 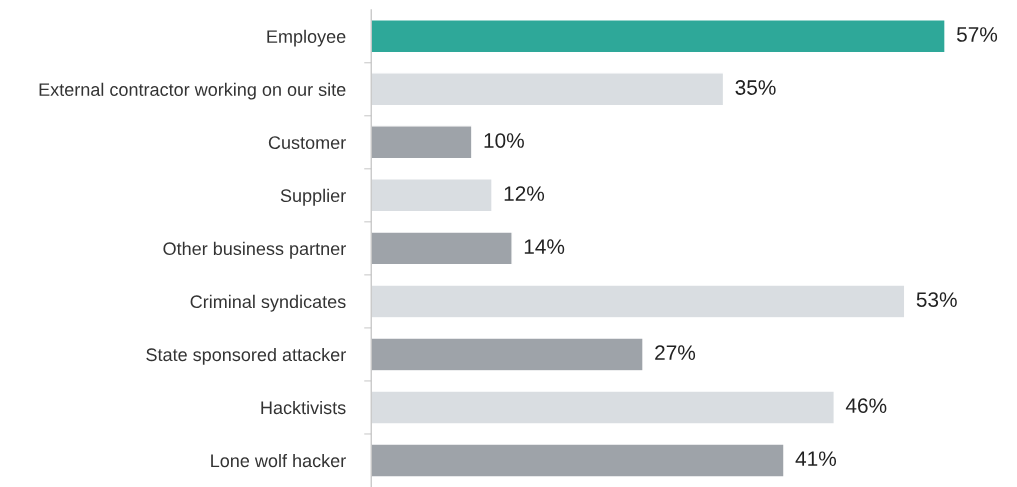 What do you see at coordinates (977, 34) in the screenshot?
I see `data-label: 57%` at bounding box center [977, 34].